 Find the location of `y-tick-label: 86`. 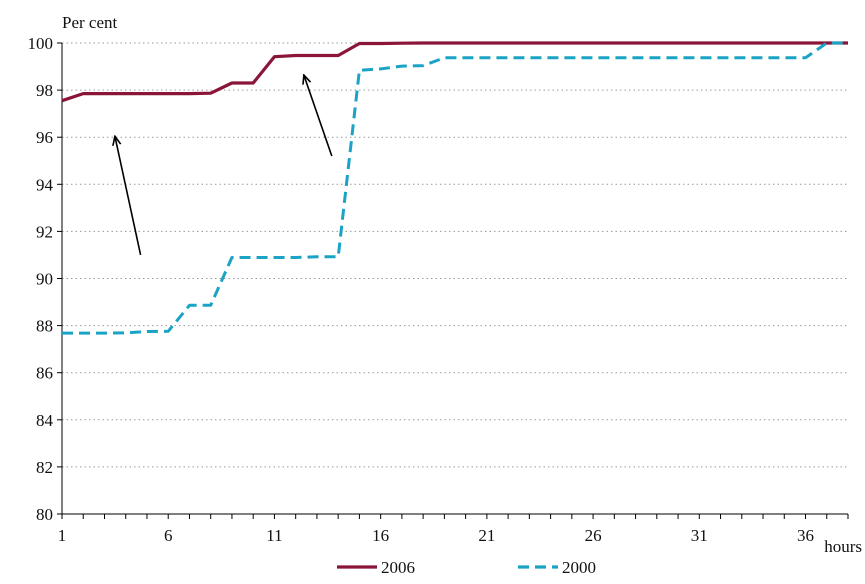

y-tick-label: 86 is located at coordinates (44, 373).